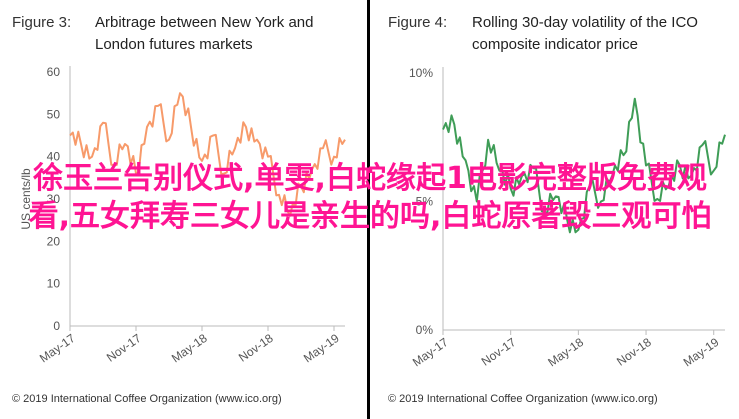 This screenshot has width=739, height=419. I want to click on figure-4-series-line, so click(584, 165).